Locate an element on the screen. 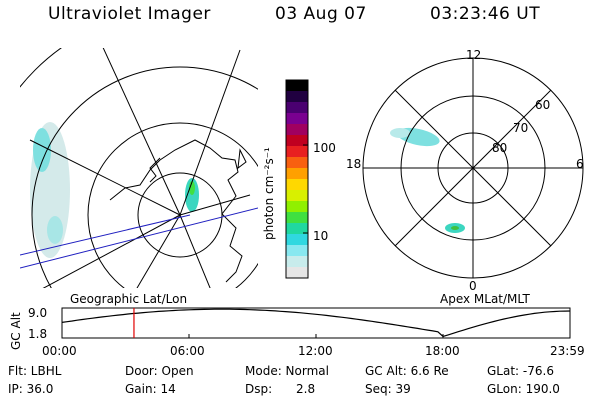  gain-info: Gain: 14 is located at coordinates (150, 389).